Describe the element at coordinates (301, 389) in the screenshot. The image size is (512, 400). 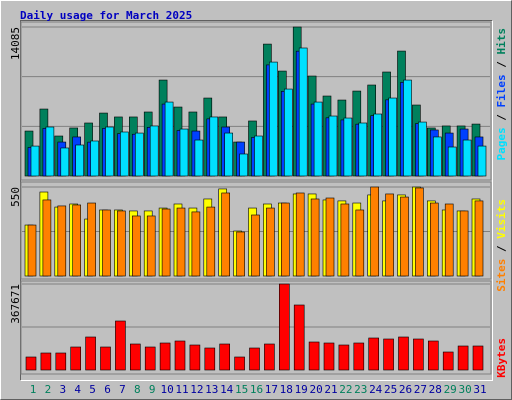
I see `x-tick-label: 19` at that location.